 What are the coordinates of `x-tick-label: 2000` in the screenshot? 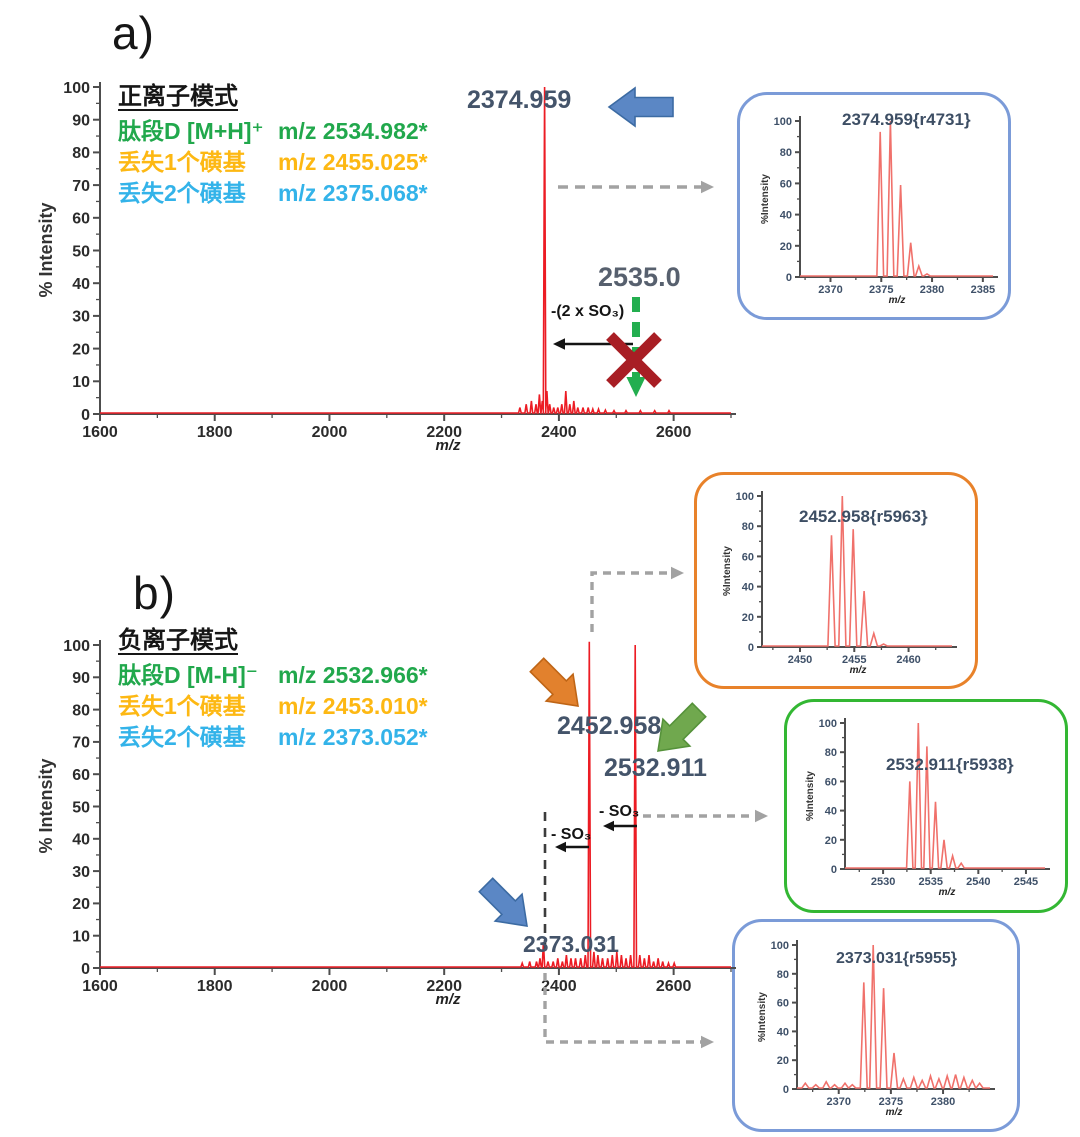 It's located at (330, 986).